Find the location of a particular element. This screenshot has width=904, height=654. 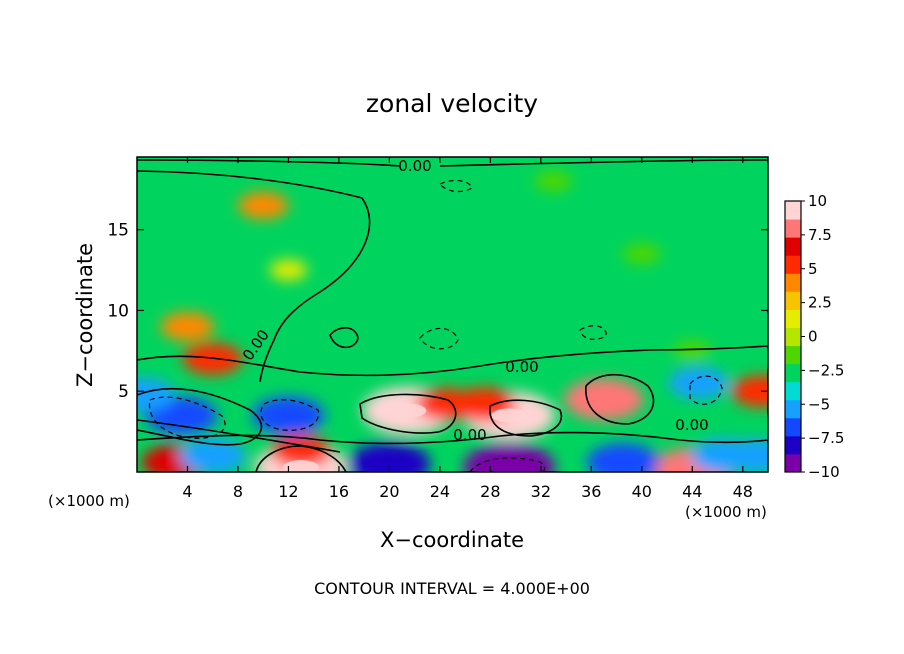

x-tick-label: 24 is located at coordinates (440, 491).